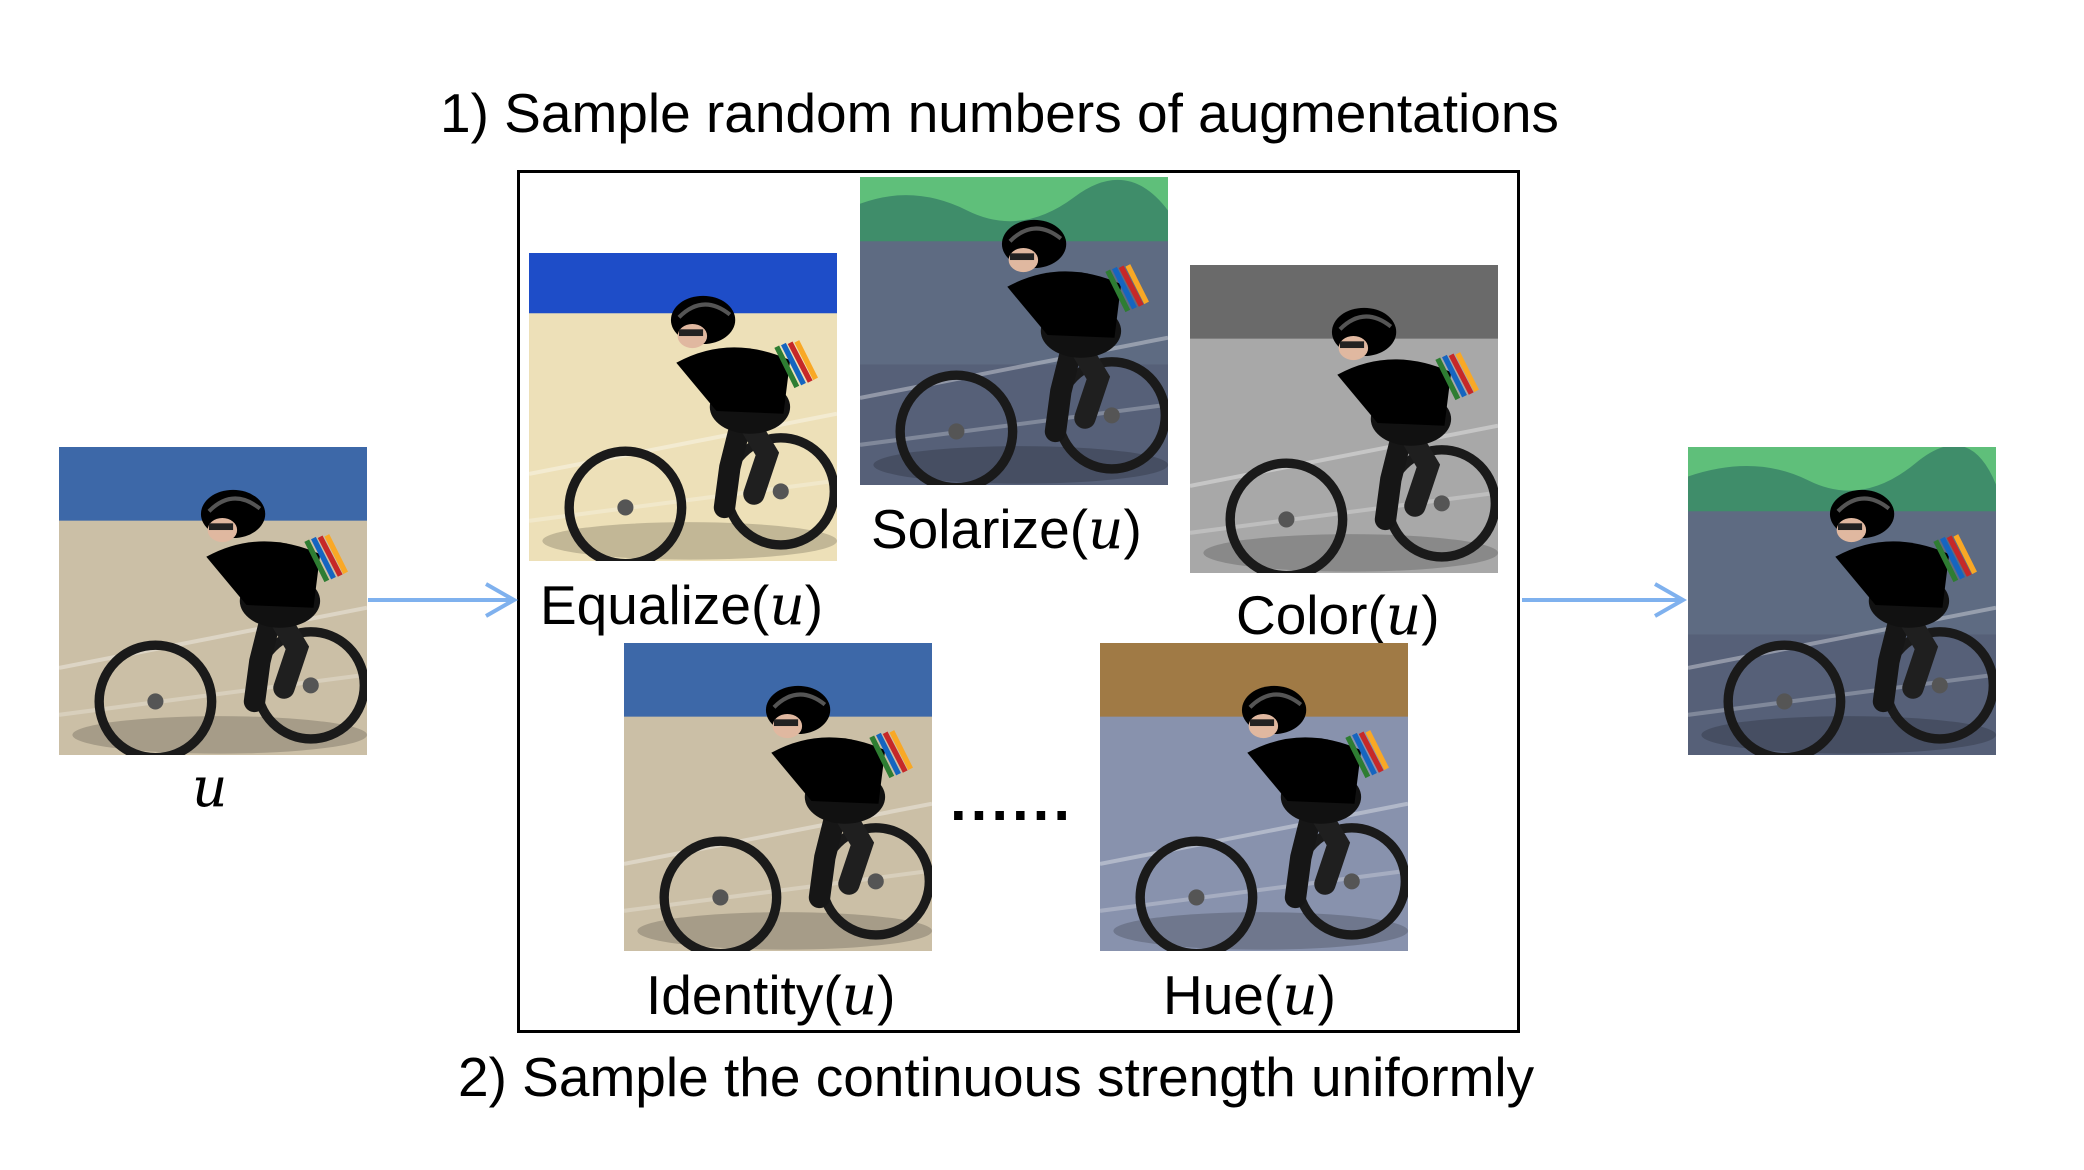 This screenshot has height=1170, width=2084. I want to click on solarize-open: (, so click(1079, 529).